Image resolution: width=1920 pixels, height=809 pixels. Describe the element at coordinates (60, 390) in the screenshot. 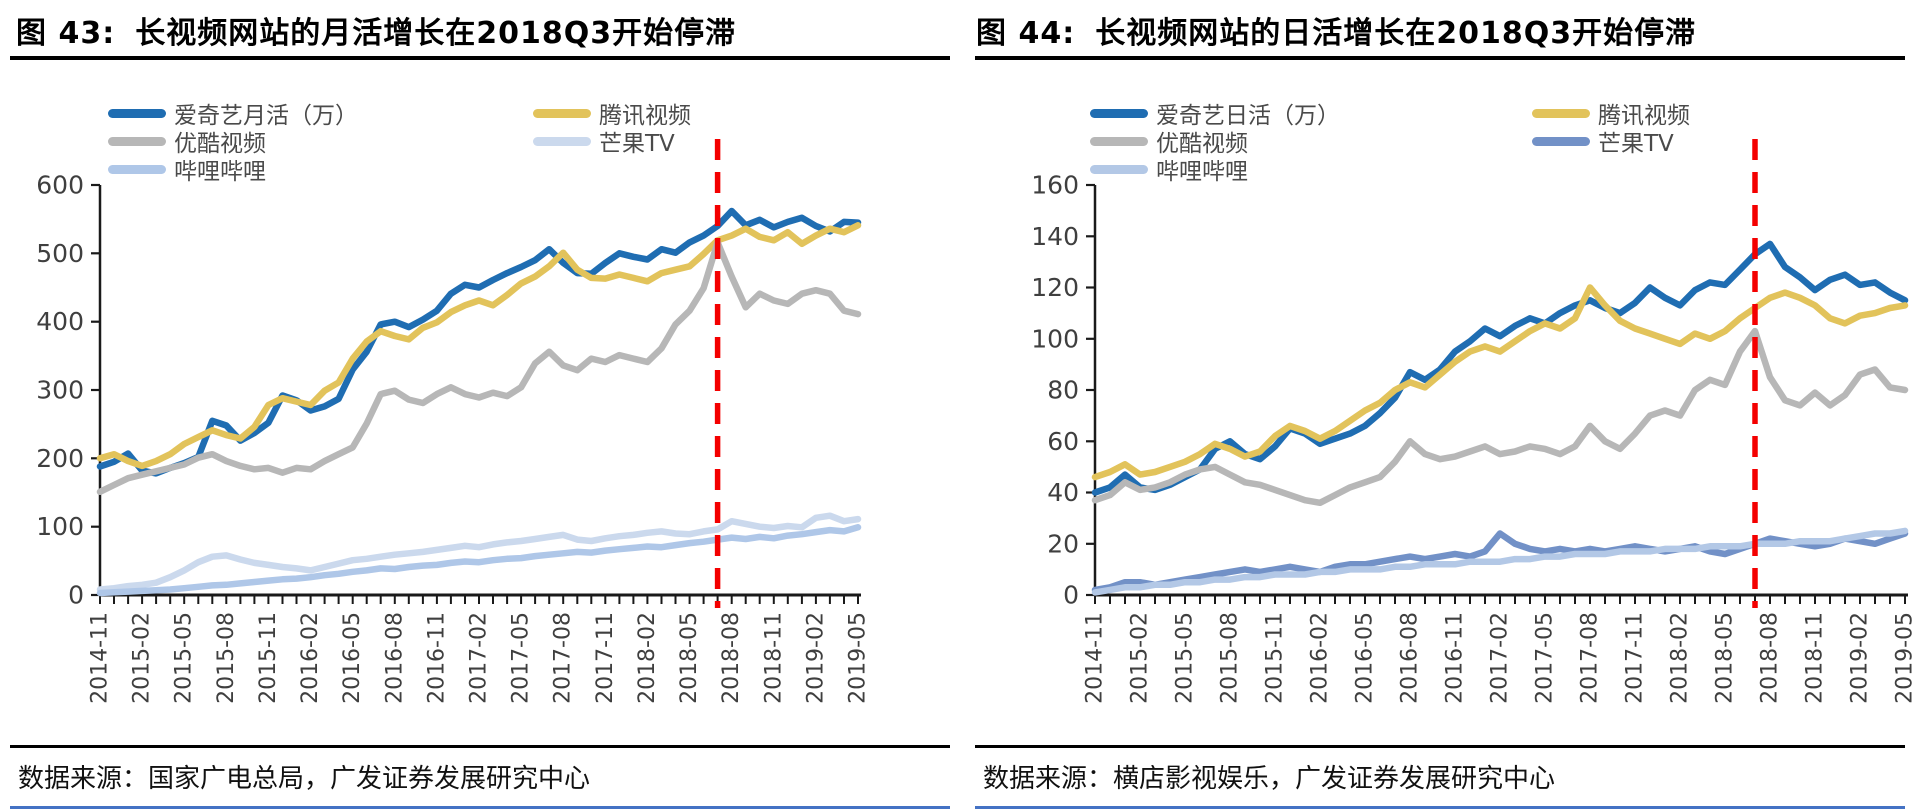

I see `y-tick-label: 300` at that location.